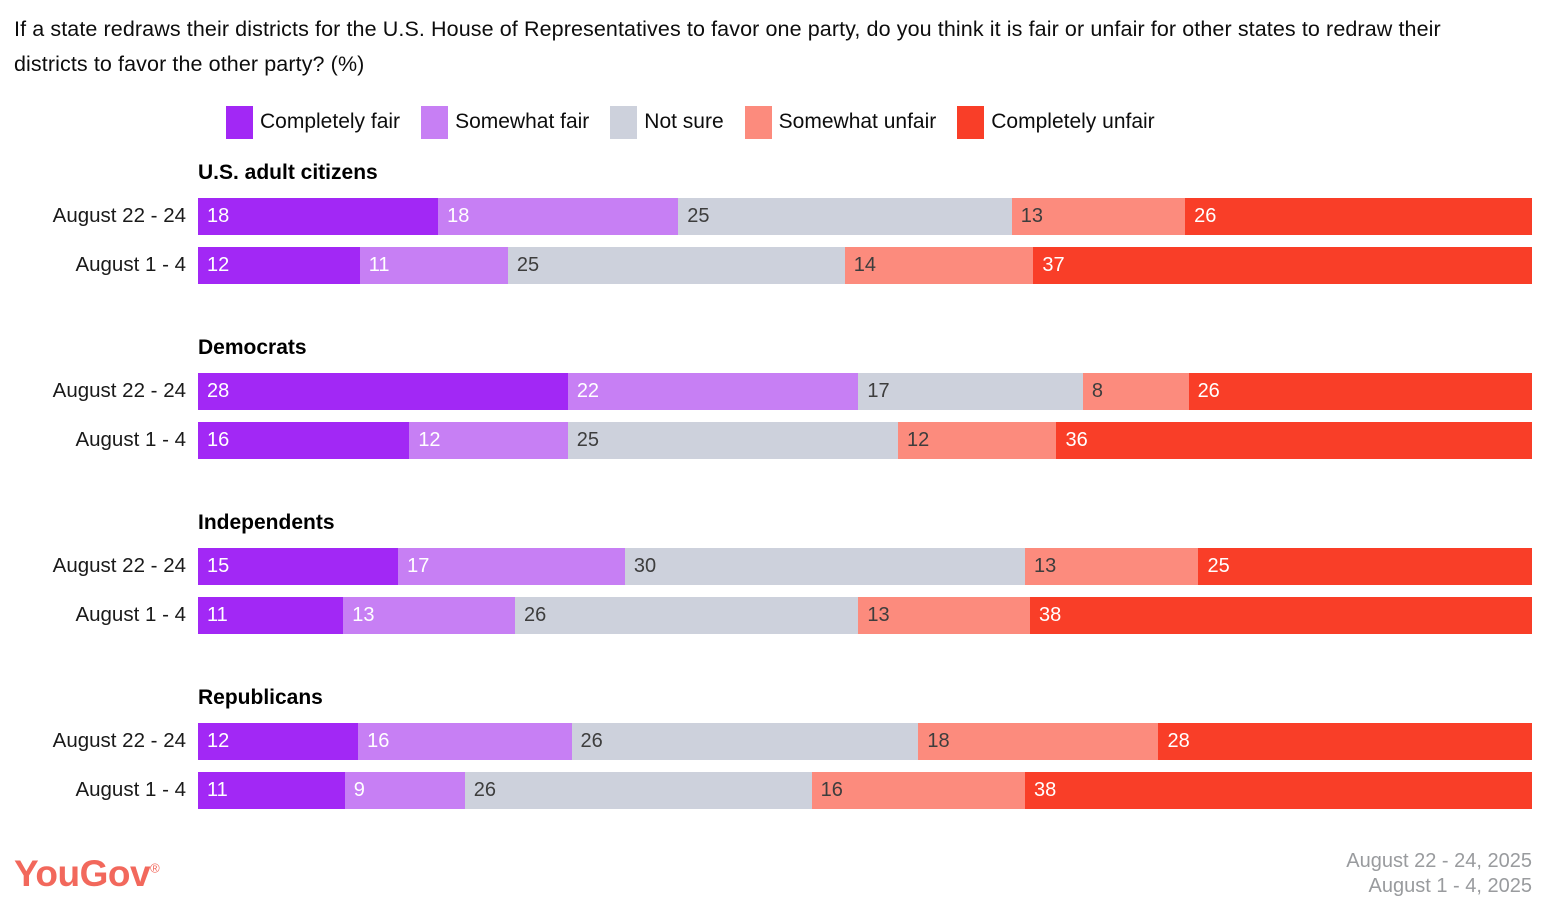  What do you see at coordinates (977, 440) in the screenshot?
I see `segment-somewhat-unfair: 12` at bounding box center [977, 440].